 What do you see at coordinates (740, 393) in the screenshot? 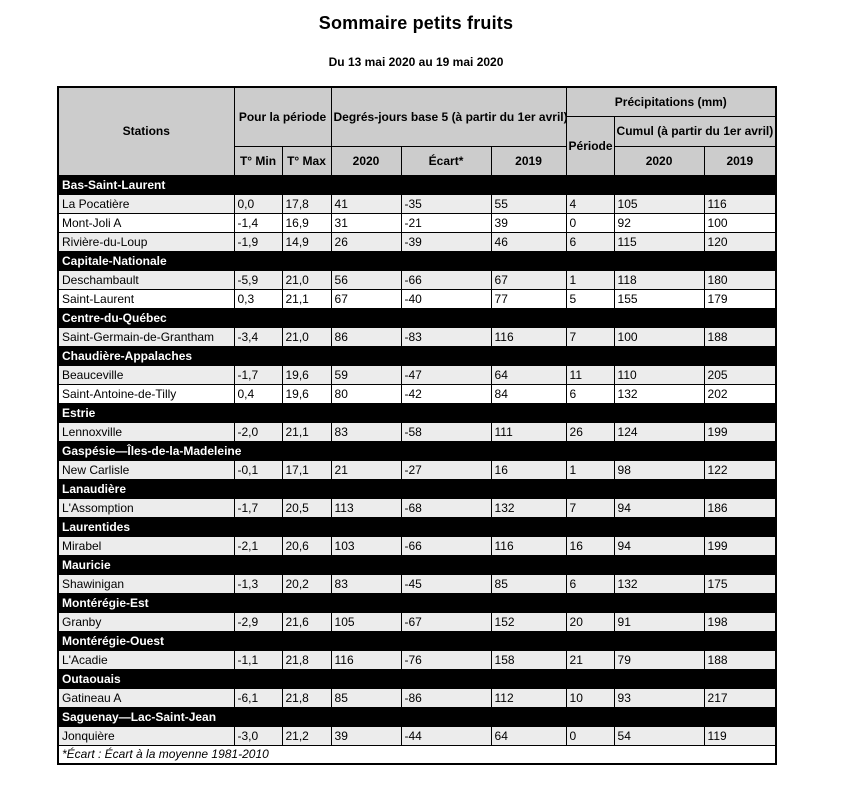
I see `value-cell: 202` at bounding box center [740, 393].